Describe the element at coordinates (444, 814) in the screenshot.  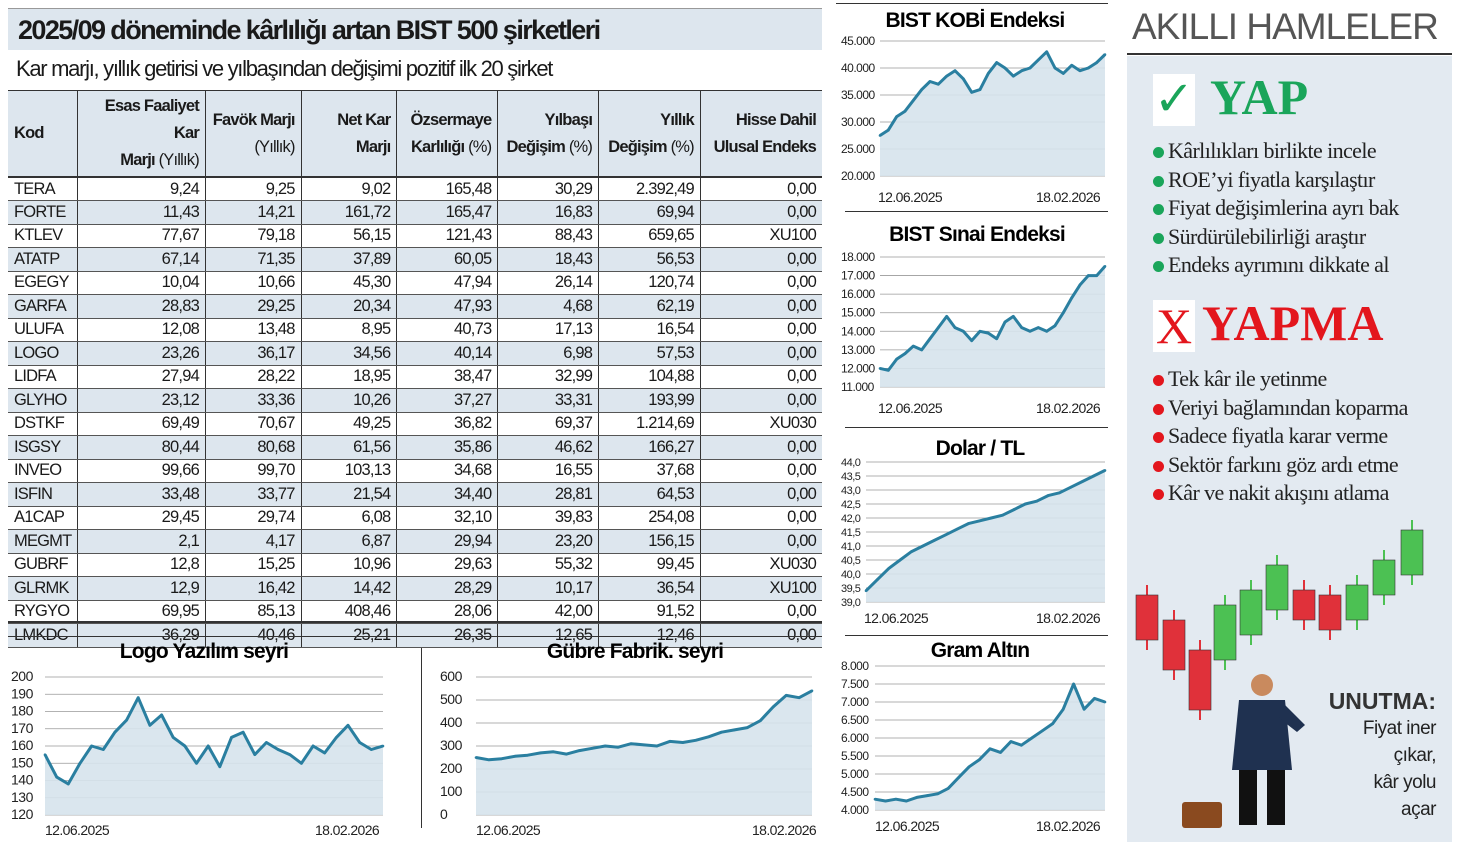
I see `y-tick-label: 0` at that location.